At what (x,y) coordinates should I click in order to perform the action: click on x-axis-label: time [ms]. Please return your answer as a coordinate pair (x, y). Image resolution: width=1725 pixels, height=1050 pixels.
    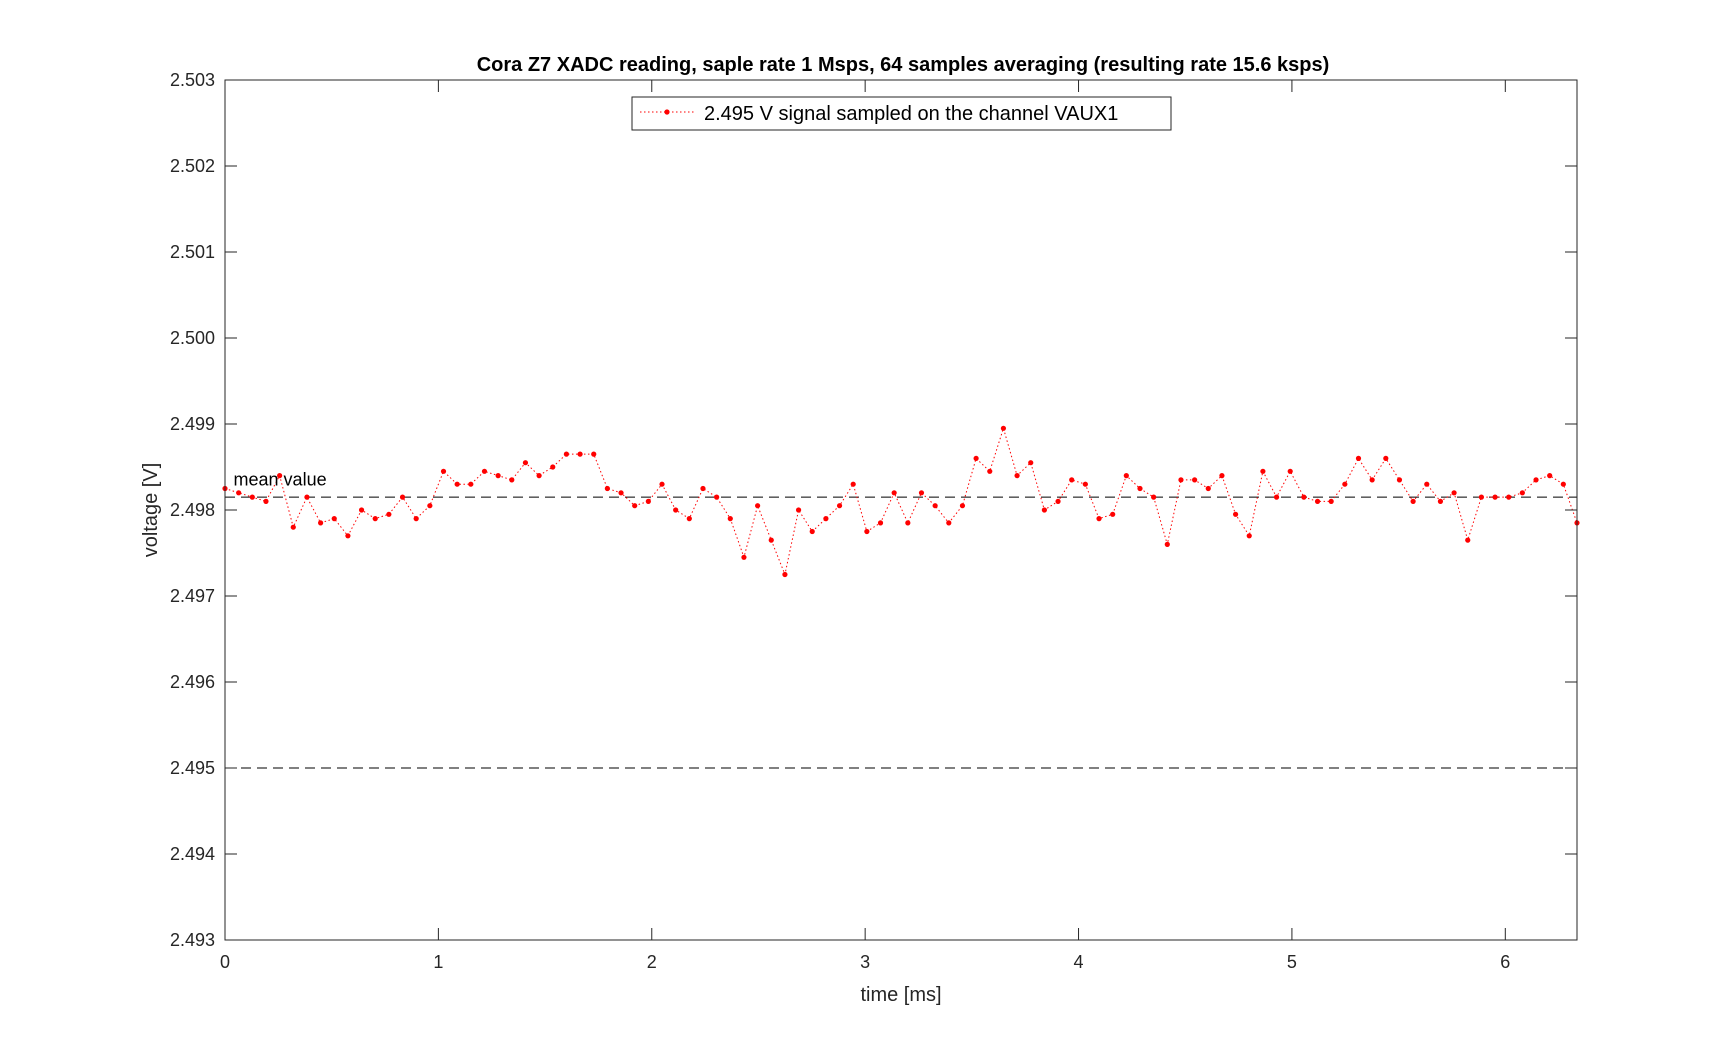
    Looking at the image, I should click on (900, 995).